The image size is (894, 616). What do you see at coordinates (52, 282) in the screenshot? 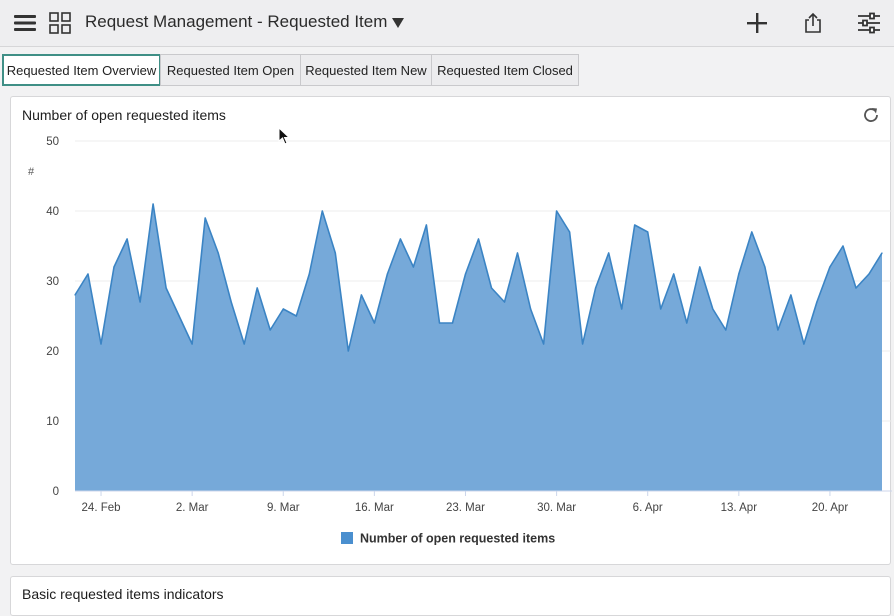
I see `y-tick-label: 30` at bounding box center [52, 282].